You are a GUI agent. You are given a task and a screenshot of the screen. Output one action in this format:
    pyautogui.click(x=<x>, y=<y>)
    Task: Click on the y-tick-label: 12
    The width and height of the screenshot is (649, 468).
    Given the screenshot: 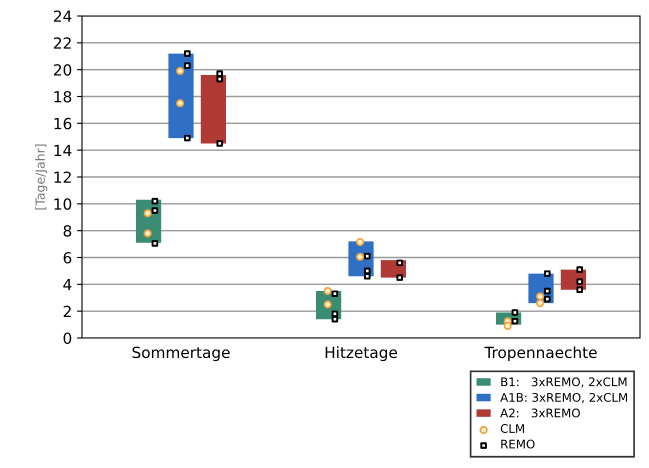 What is the action you would take?
    pyautogui.click(x=62, y=177)
    